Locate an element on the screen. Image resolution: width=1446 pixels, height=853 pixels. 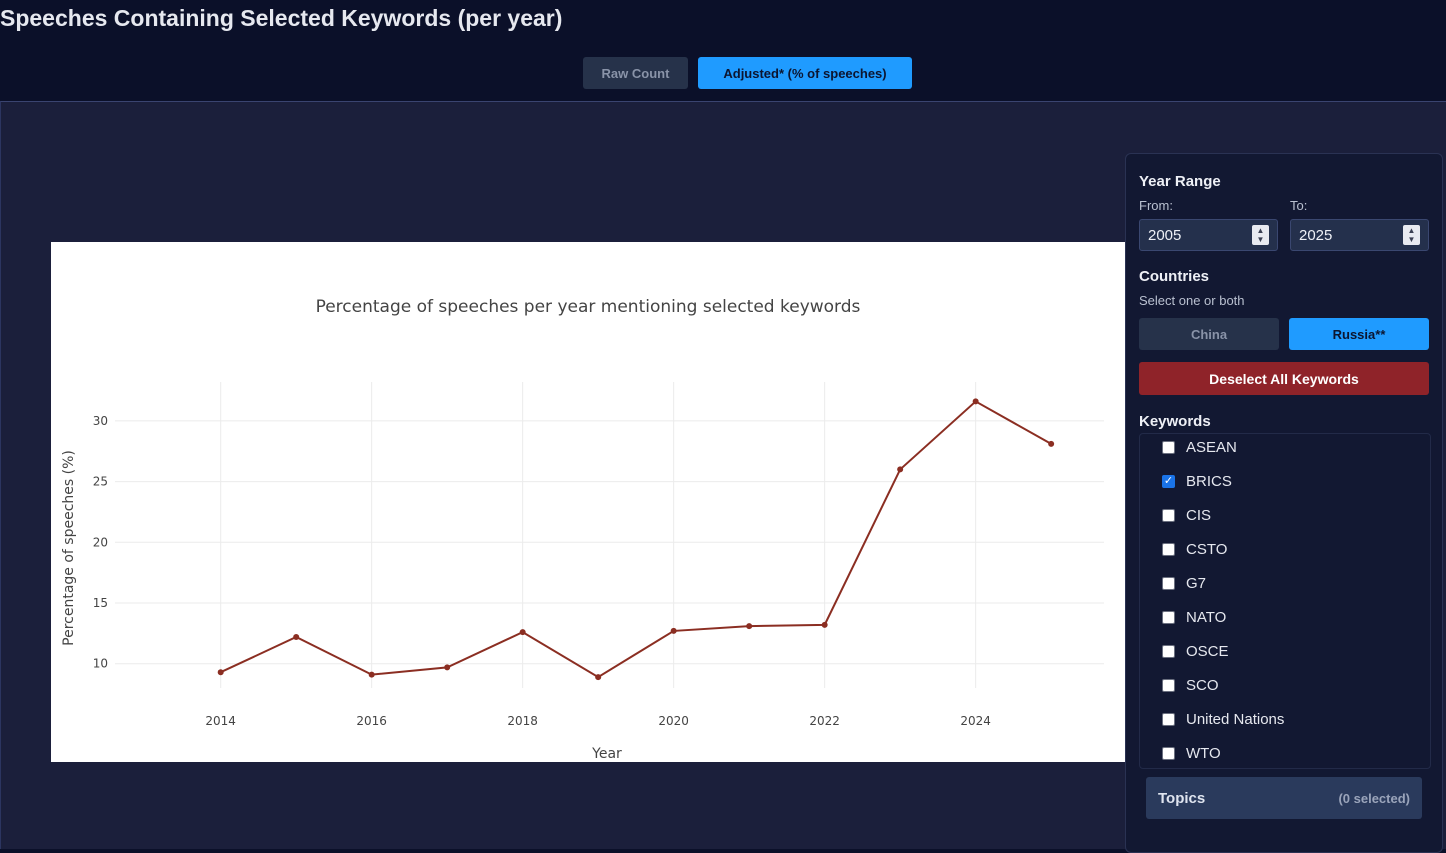
keyword-item: United Nations is located at coordinates (1223, 719).